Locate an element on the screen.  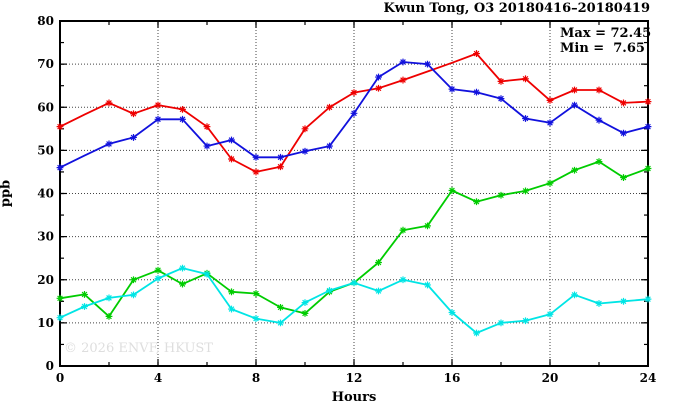
y-tick-label: 70 is located at coordinates (45, 64).